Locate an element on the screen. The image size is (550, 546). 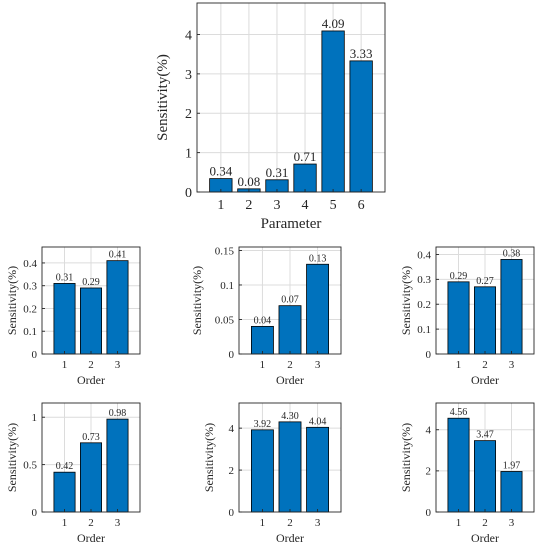
data-label-3: 0.13 is located at coordinates (318, 258).